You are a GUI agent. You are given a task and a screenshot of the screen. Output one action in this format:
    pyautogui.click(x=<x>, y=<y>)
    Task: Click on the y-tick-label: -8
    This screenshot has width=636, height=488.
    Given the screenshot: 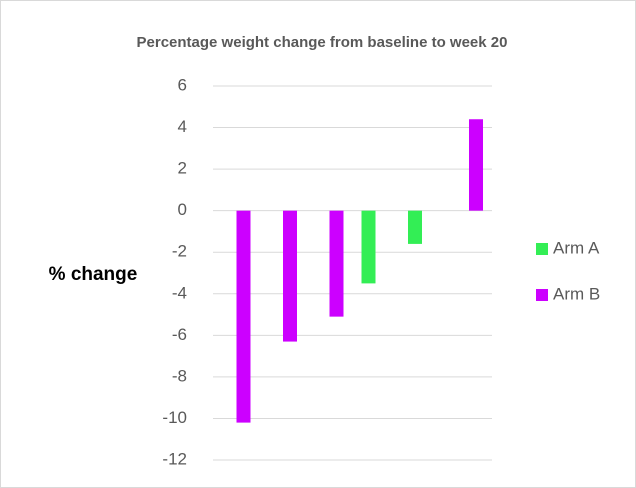 What is the action you would take?
    pyautogui.click(x=179, y=375)
    